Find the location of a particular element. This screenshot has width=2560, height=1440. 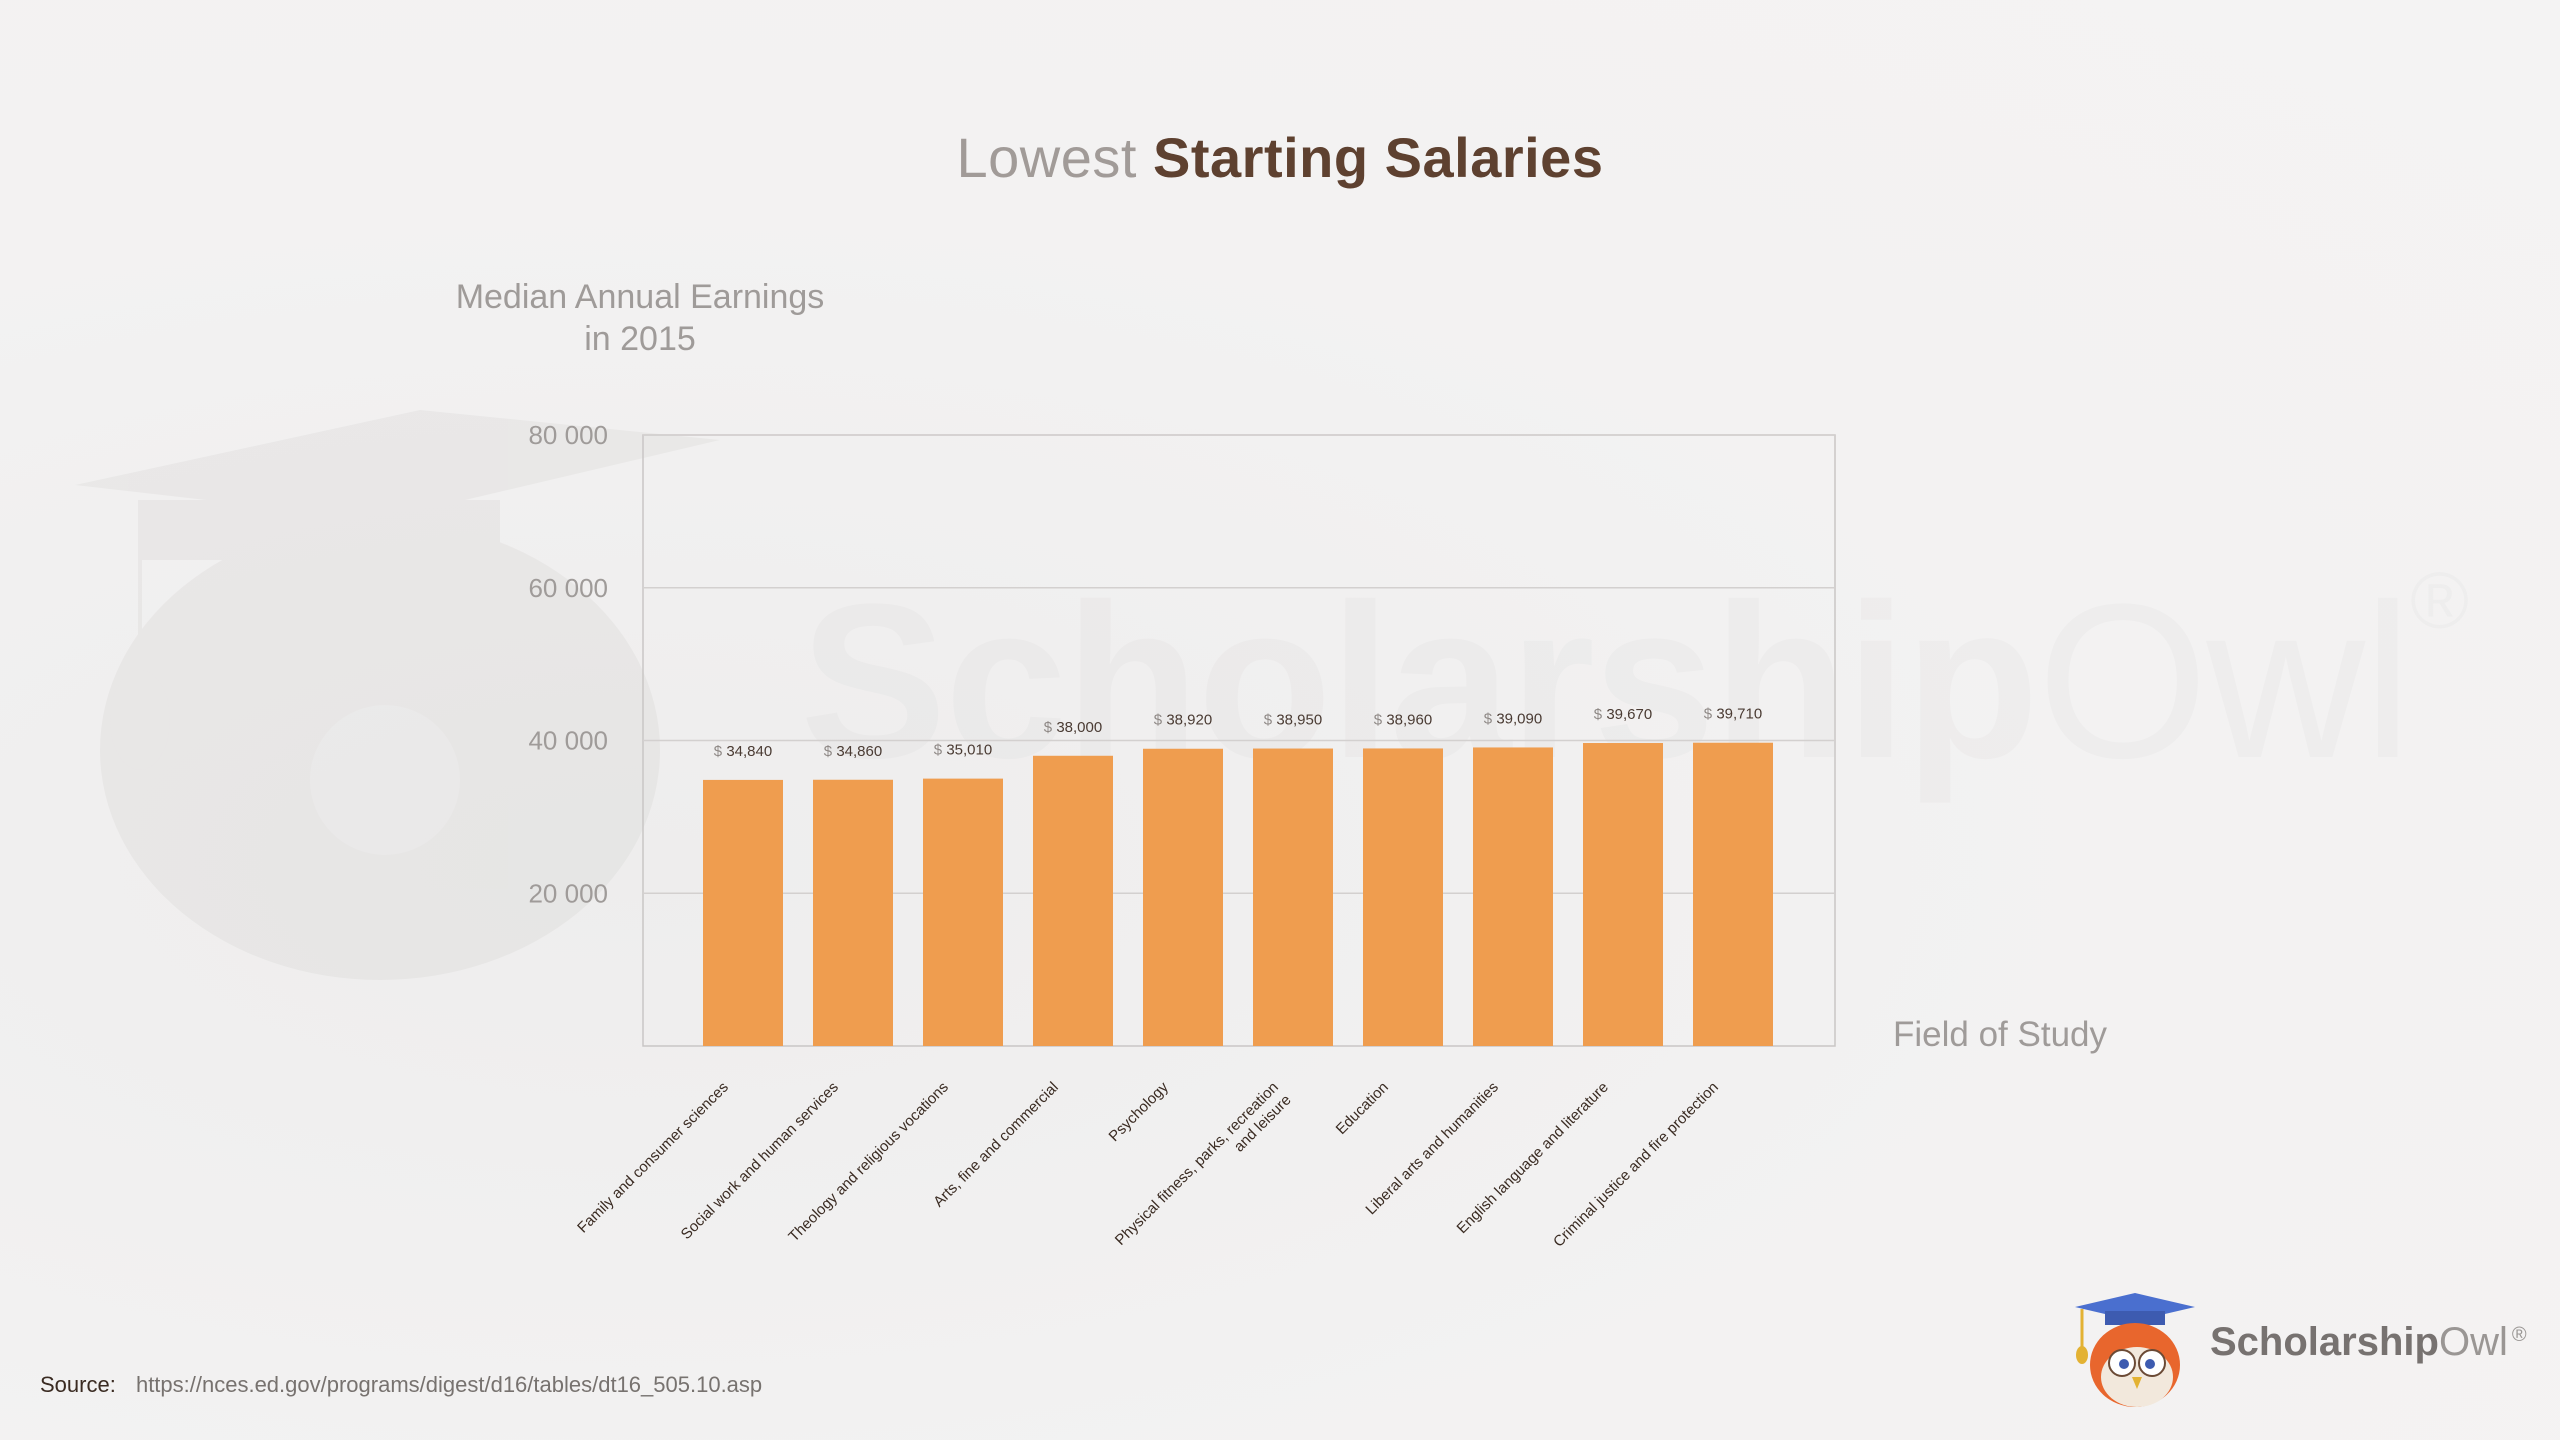

scholarshipowl-logo: ScholarshipOwl ® is located at coordinates (2300, 1350).